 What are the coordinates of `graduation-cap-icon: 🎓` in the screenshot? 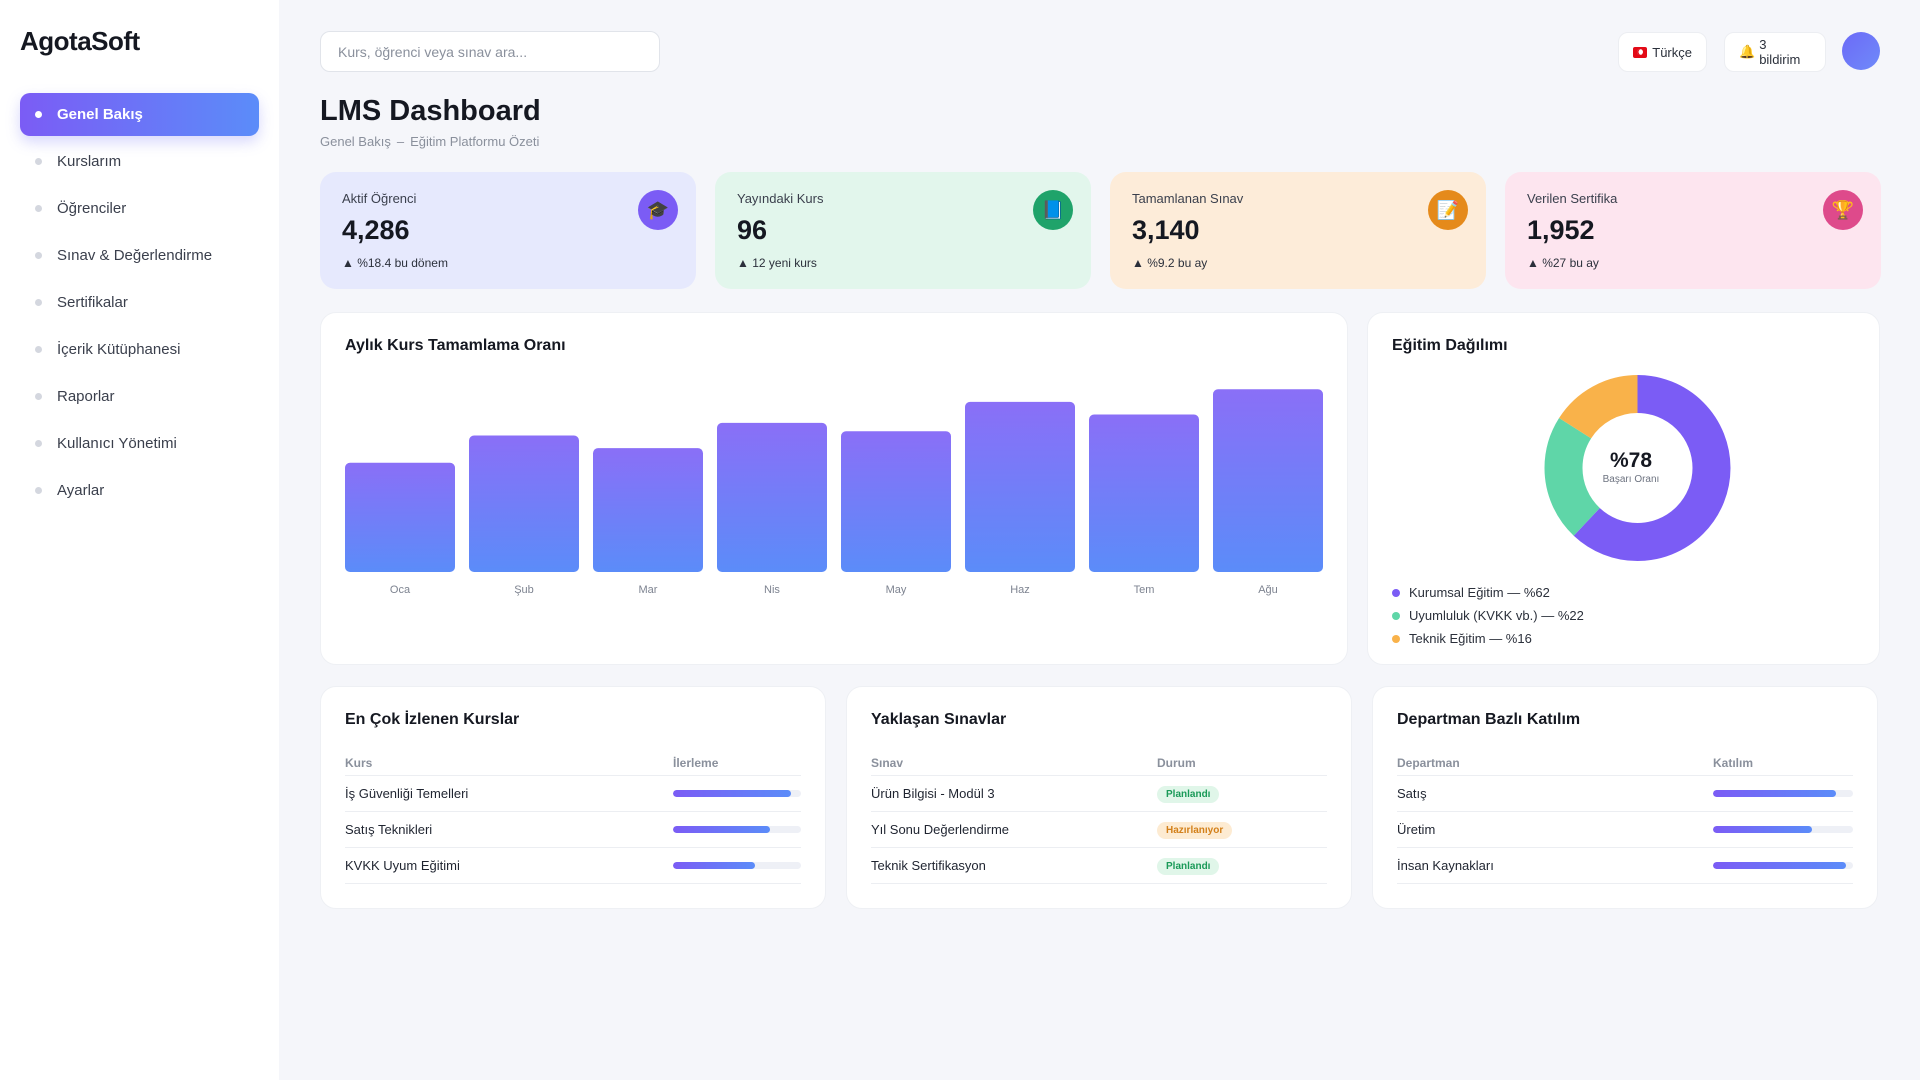 It's located at (658, 210).